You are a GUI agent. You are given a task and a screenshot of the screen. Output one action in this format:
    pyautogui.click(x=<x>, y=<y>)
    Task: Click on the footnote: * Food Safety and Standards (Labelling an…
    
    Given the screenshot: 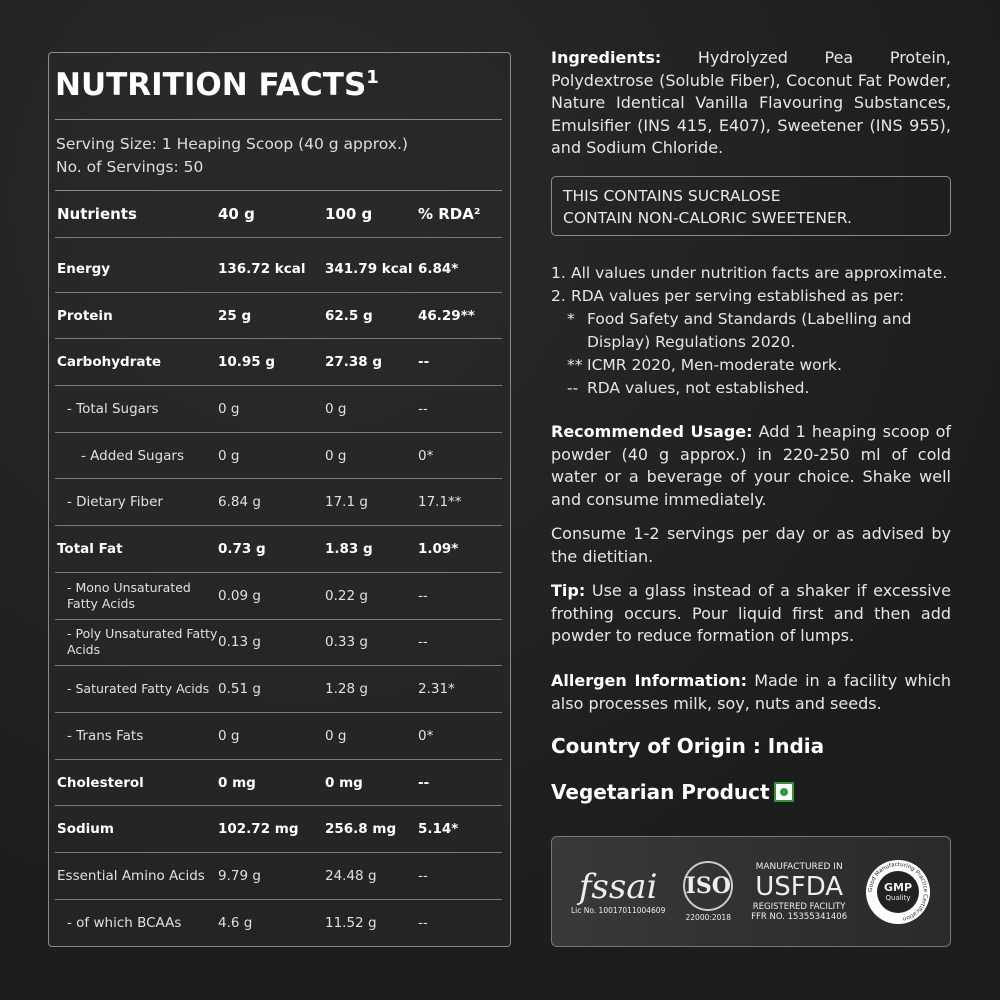 What is the action you would take?
    pyautogui.click(x=751, y=331)
    